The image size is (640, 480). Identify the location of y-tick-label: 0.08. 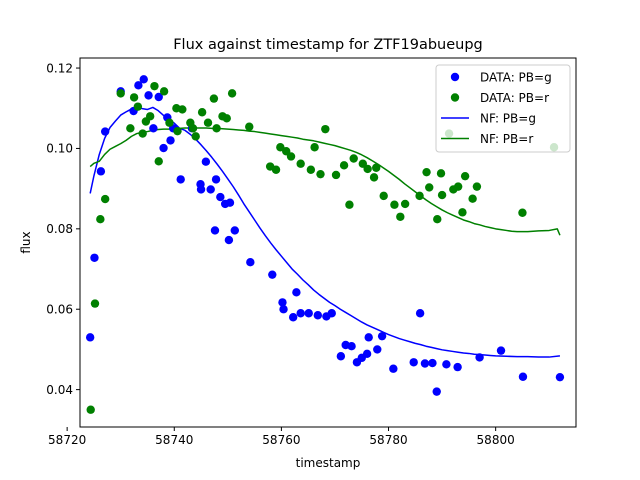
(59, 229).